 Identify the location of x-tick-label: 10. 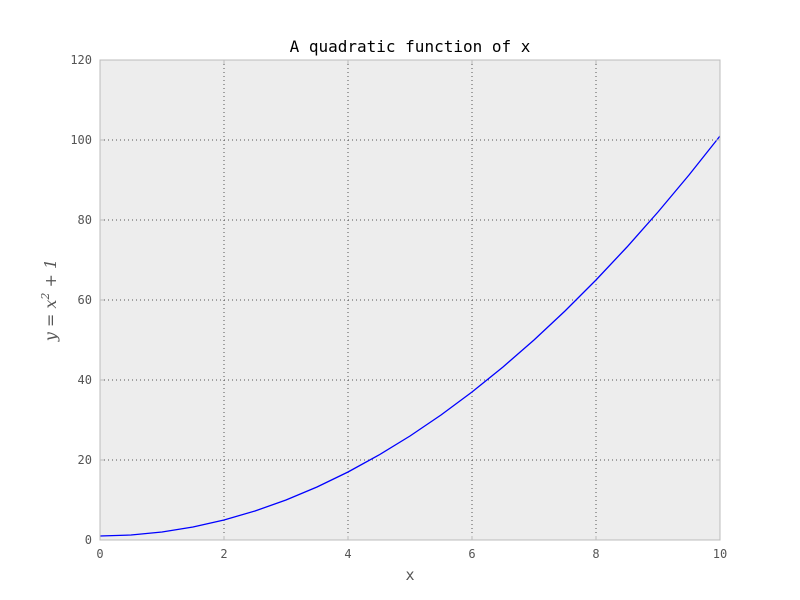
(720, 554).